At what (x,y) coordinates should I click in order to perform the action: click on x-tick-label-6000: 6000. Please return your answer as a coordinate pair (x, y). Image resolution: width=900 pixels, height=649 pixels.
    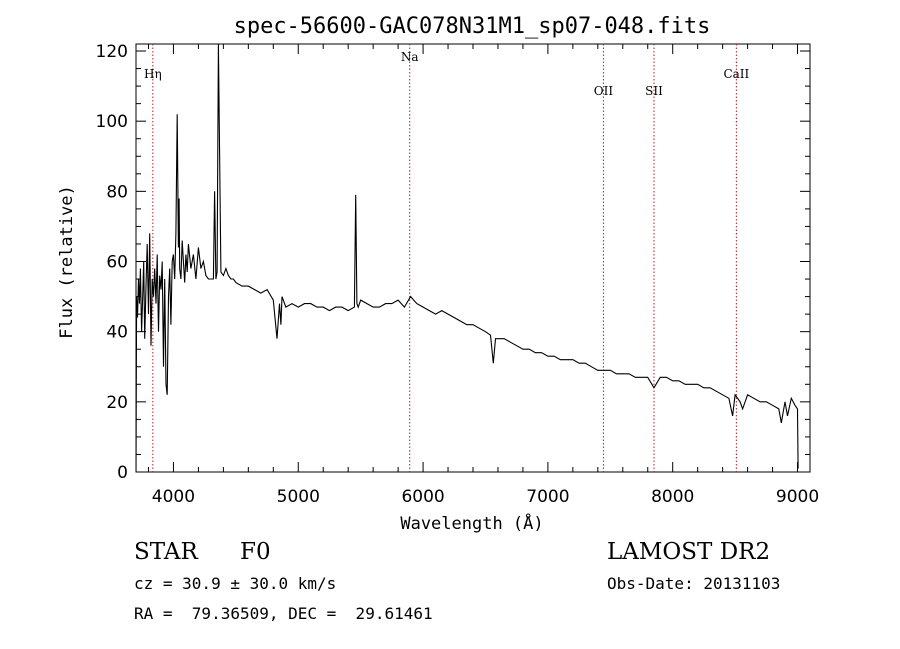
    Looking at the image, I should click on (422, 497).